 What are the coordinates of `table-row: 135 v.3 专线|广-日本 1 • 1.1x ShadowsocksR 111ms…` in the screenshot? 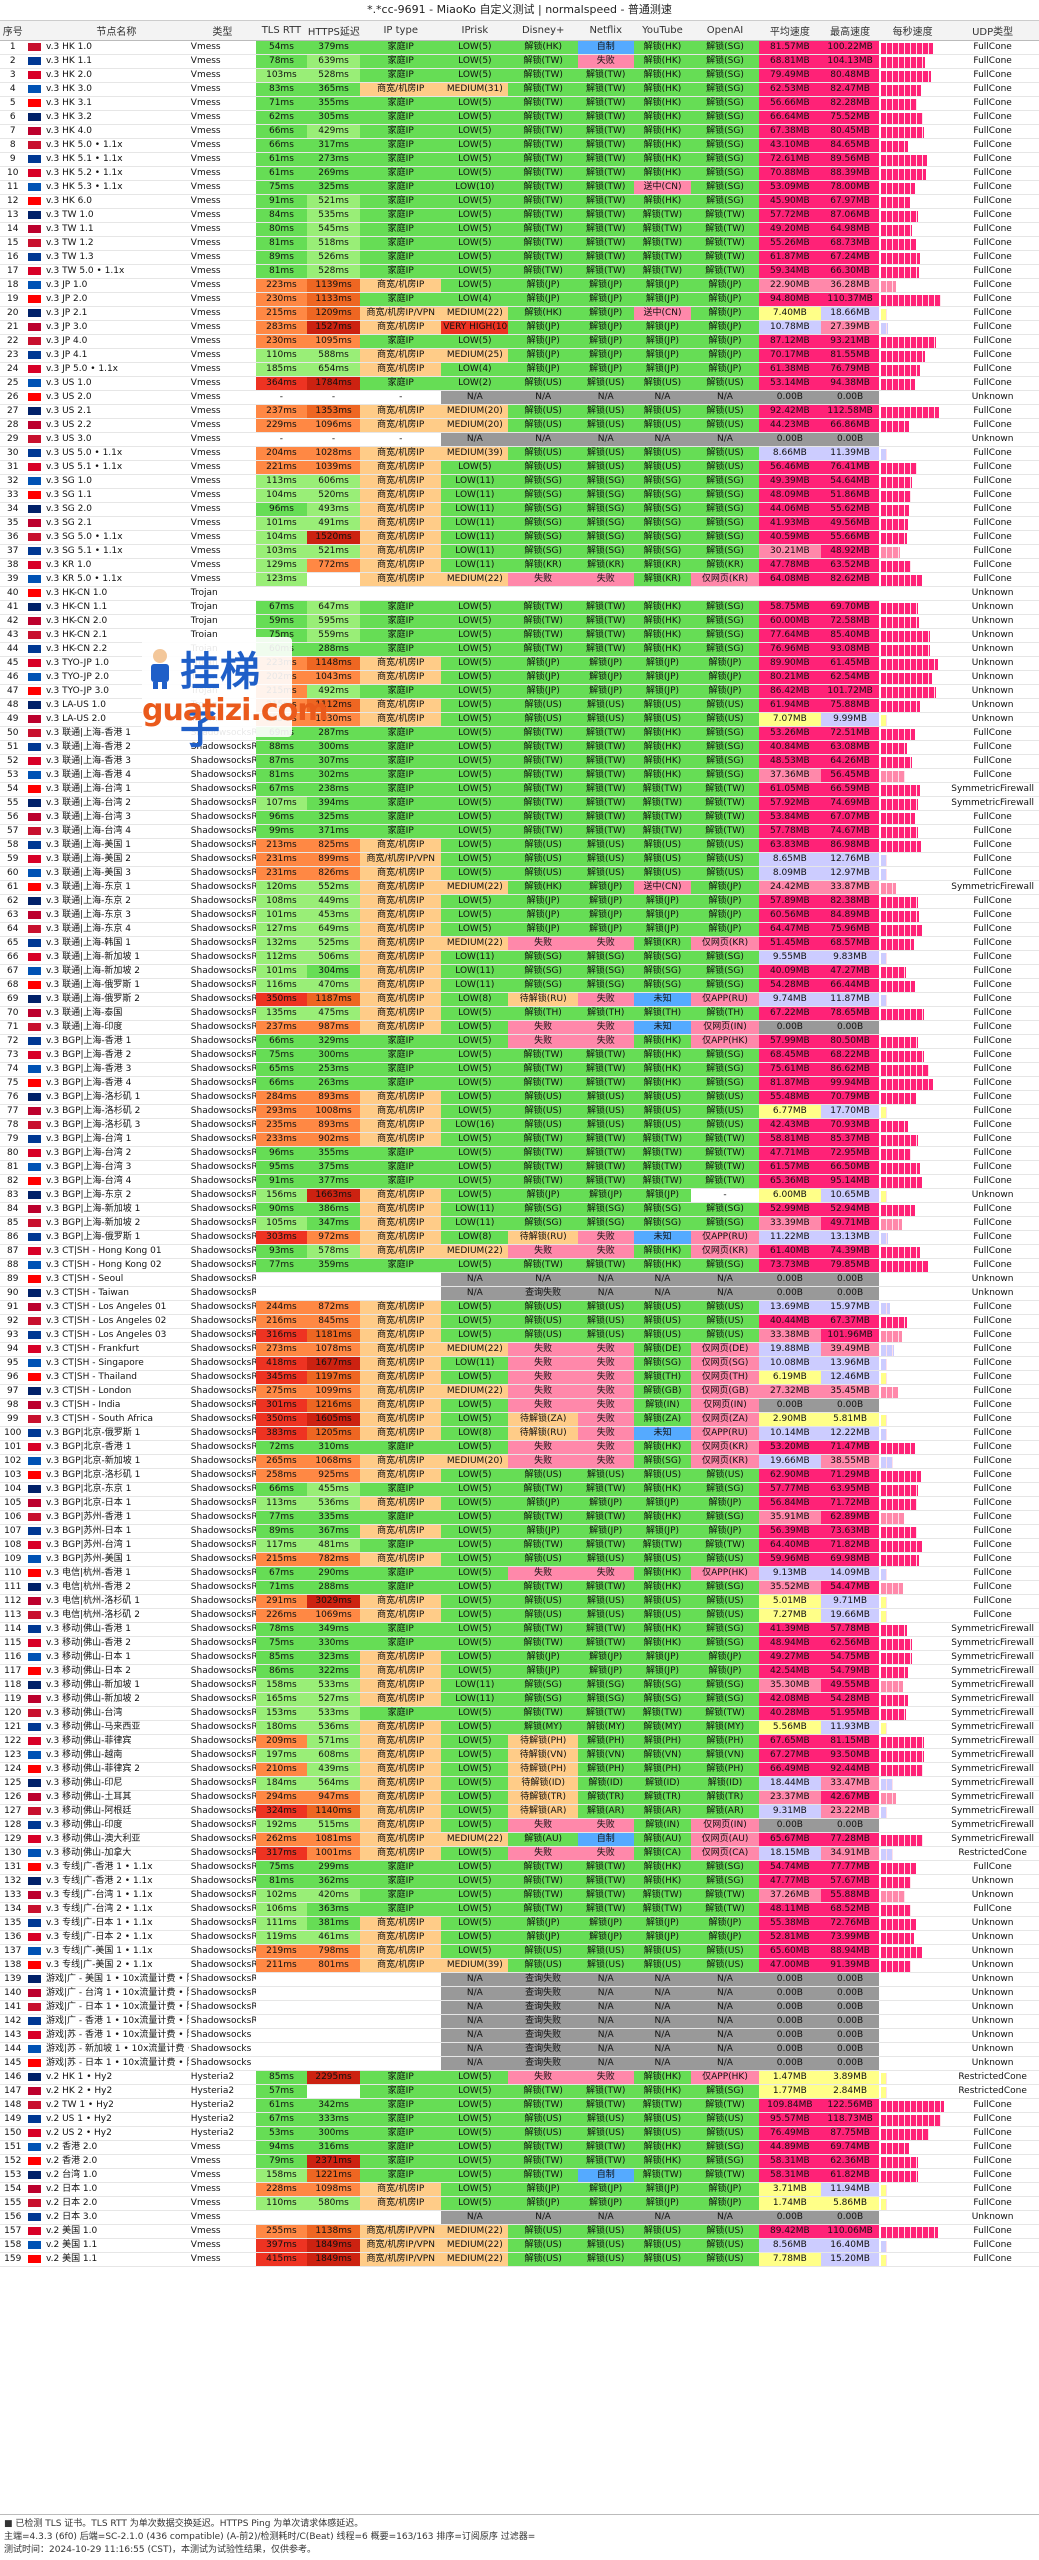 It's located at (519, 1923).